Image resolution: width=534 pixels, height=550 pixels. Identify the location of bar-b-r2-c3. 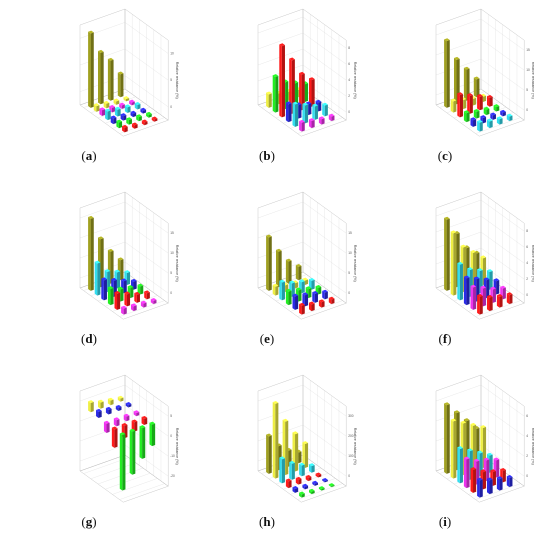
(312, 92).